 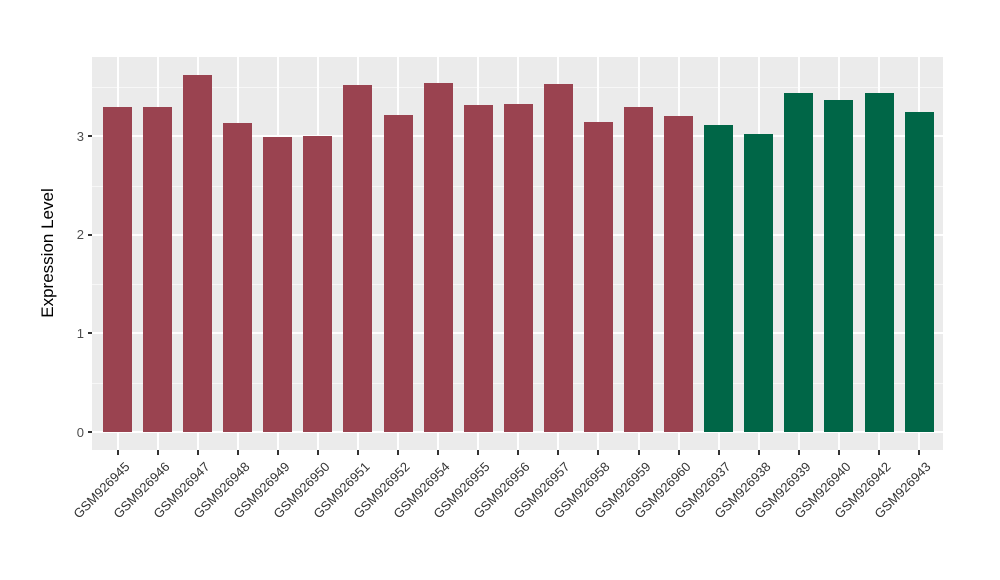 What do you see at coordinates (518, 267) in the screenshot?
I see `bar-GSM926956` at bounding box center [518, 267].